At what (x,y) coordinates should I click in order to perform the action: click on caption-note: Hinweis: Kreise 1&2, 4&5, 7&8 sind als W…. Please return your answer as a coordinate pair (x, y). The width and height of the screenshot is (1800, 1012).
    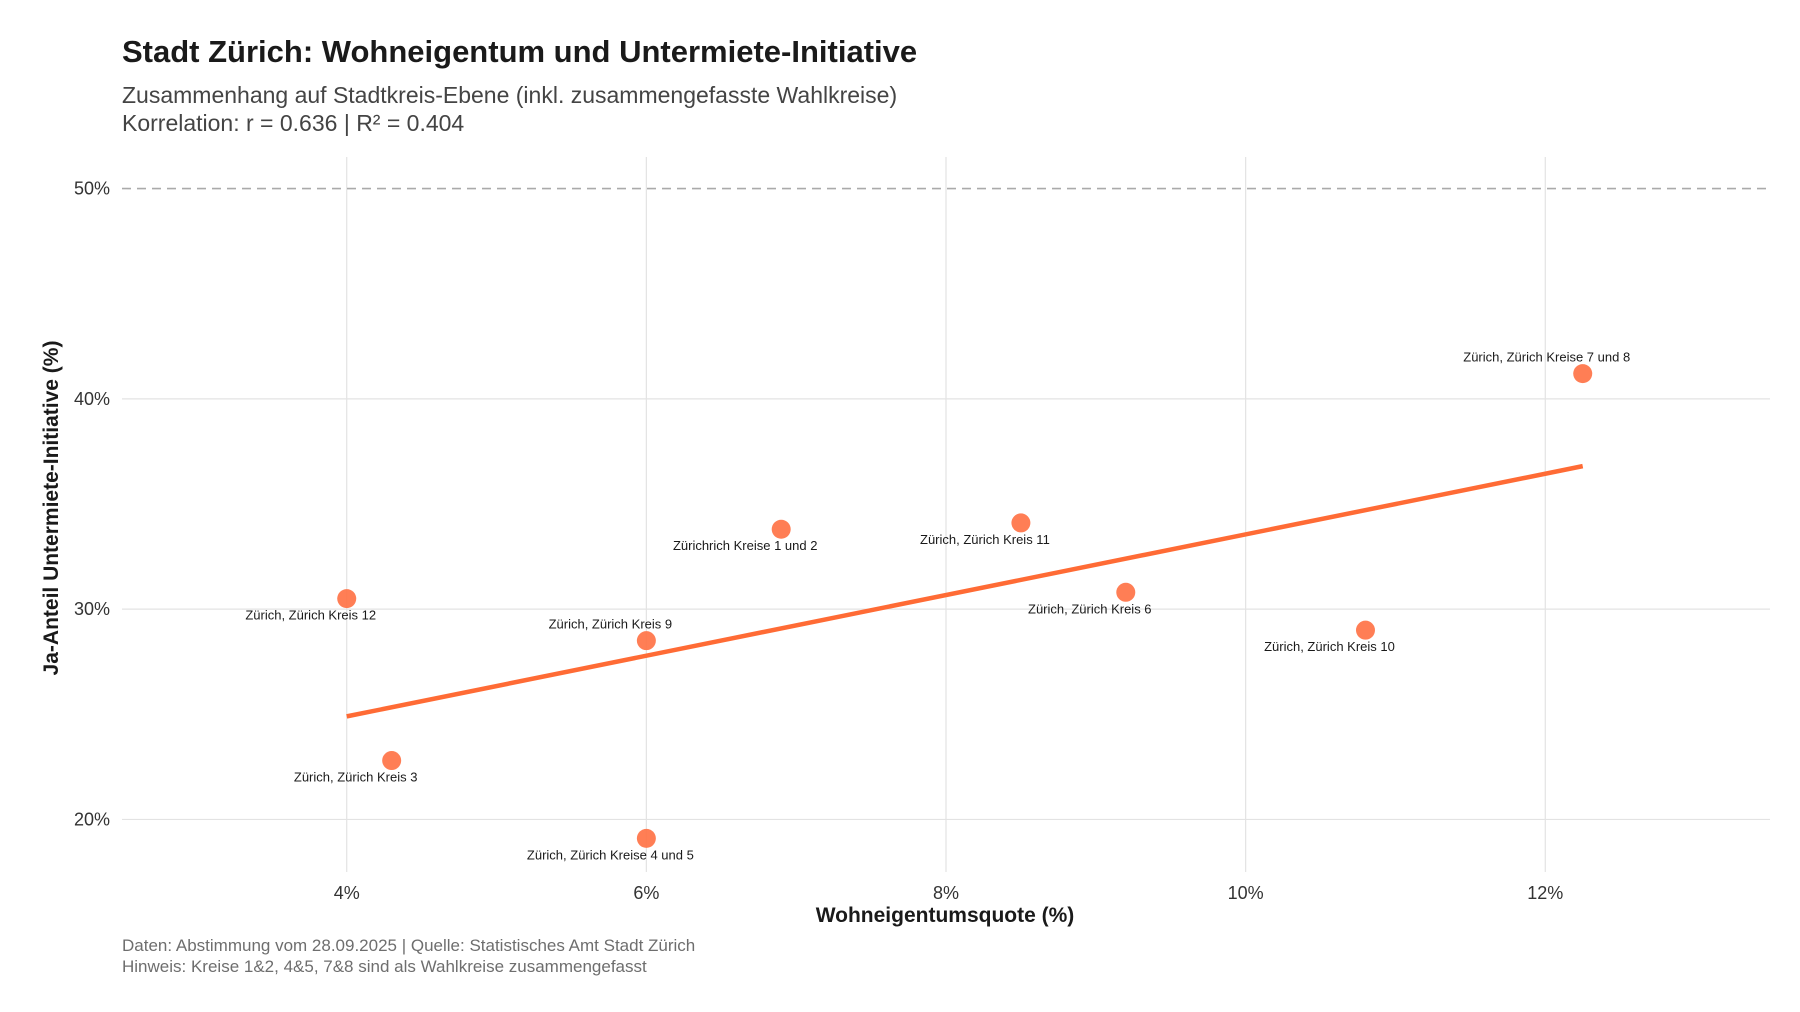
    Looking at the image, I should click on (384, 966).